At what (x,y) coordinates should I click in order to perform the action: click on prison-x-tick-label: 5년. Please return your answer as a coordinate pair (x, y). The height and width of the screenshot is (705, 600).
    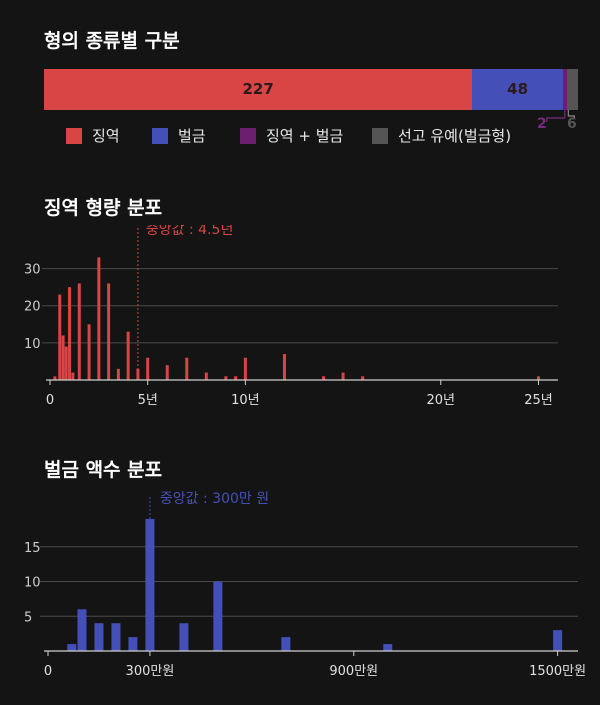
    Looking at the image, I should click on (148, 400).